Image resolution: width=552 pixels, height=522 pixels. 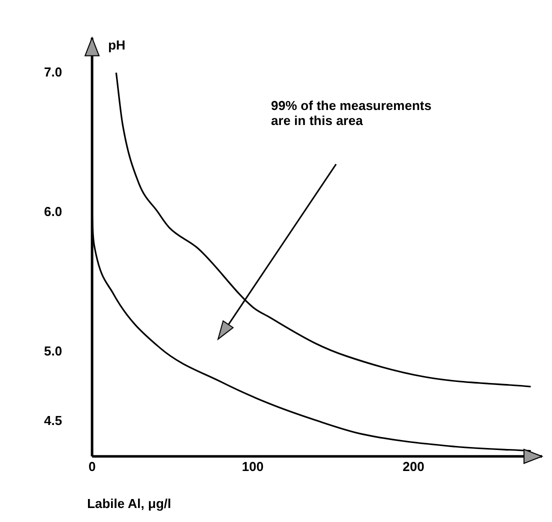 I want to click on x-axis-title: Labile Al, μg/l, so click(x=129, y=503).